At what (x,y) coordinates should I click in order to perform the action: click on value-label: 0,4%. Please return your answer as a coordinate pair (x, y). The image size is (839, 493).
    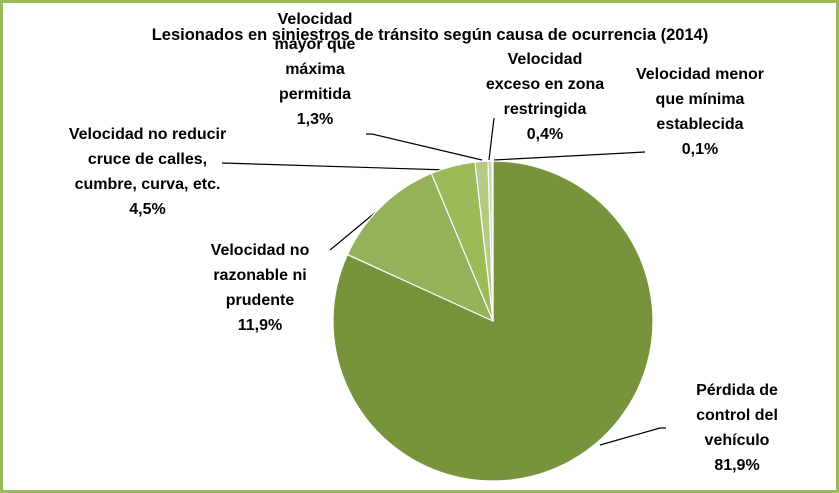
    Looking at the image, I should click on (545, 134).